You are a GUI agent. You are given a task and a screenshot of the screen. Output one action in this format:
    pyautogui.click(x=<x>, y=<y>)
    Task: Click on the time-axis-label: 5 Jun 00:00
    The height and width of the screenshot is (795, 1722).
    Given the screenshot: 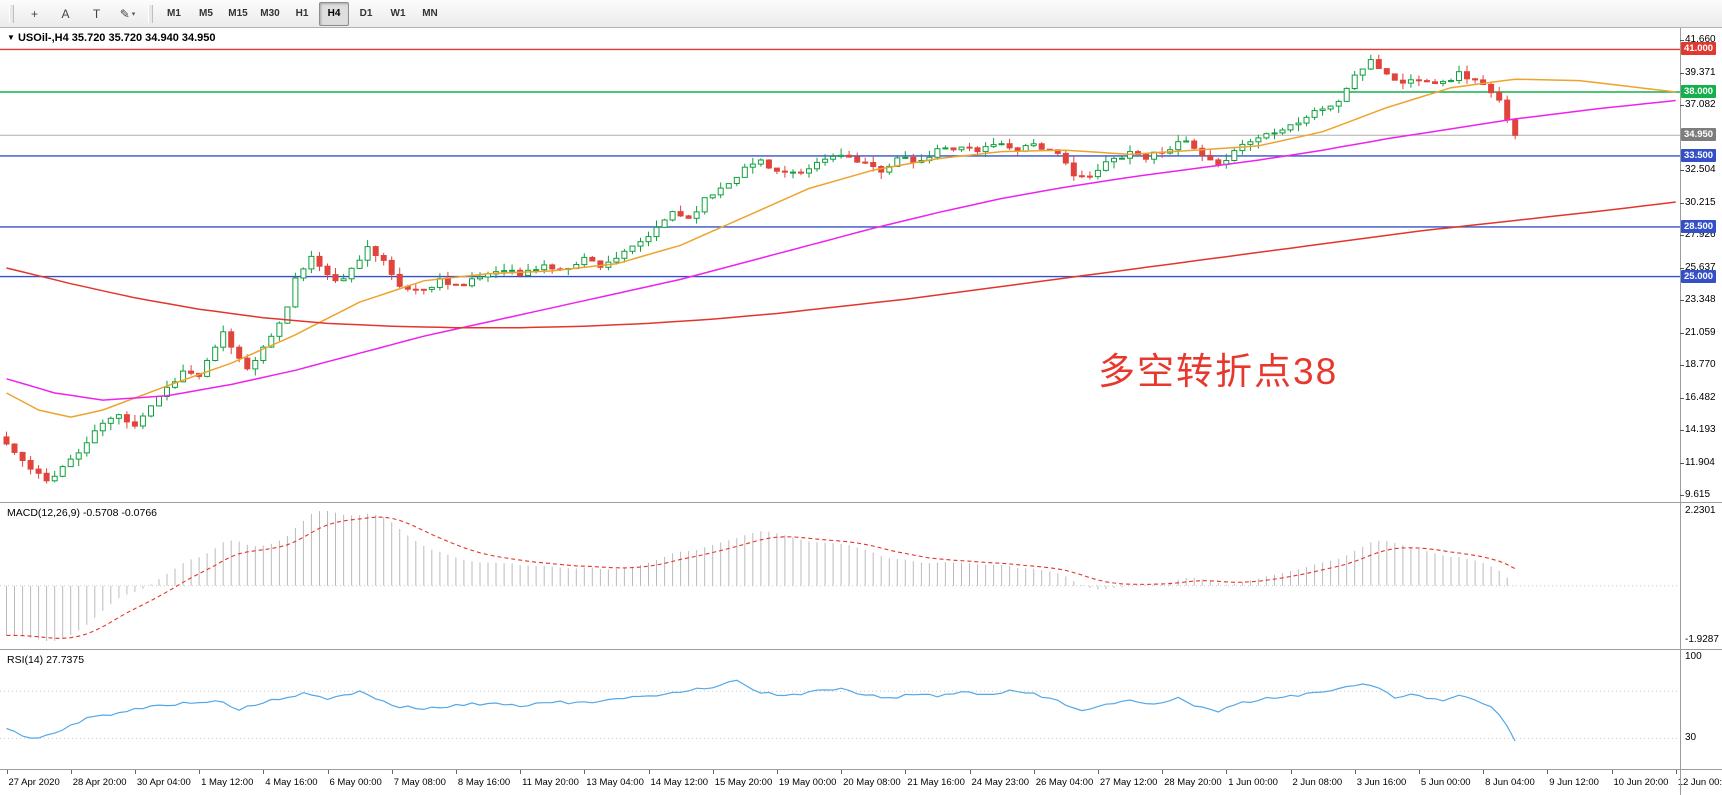 What is the action you would take?
    pyautogui.click(x=1445, y=782)
    